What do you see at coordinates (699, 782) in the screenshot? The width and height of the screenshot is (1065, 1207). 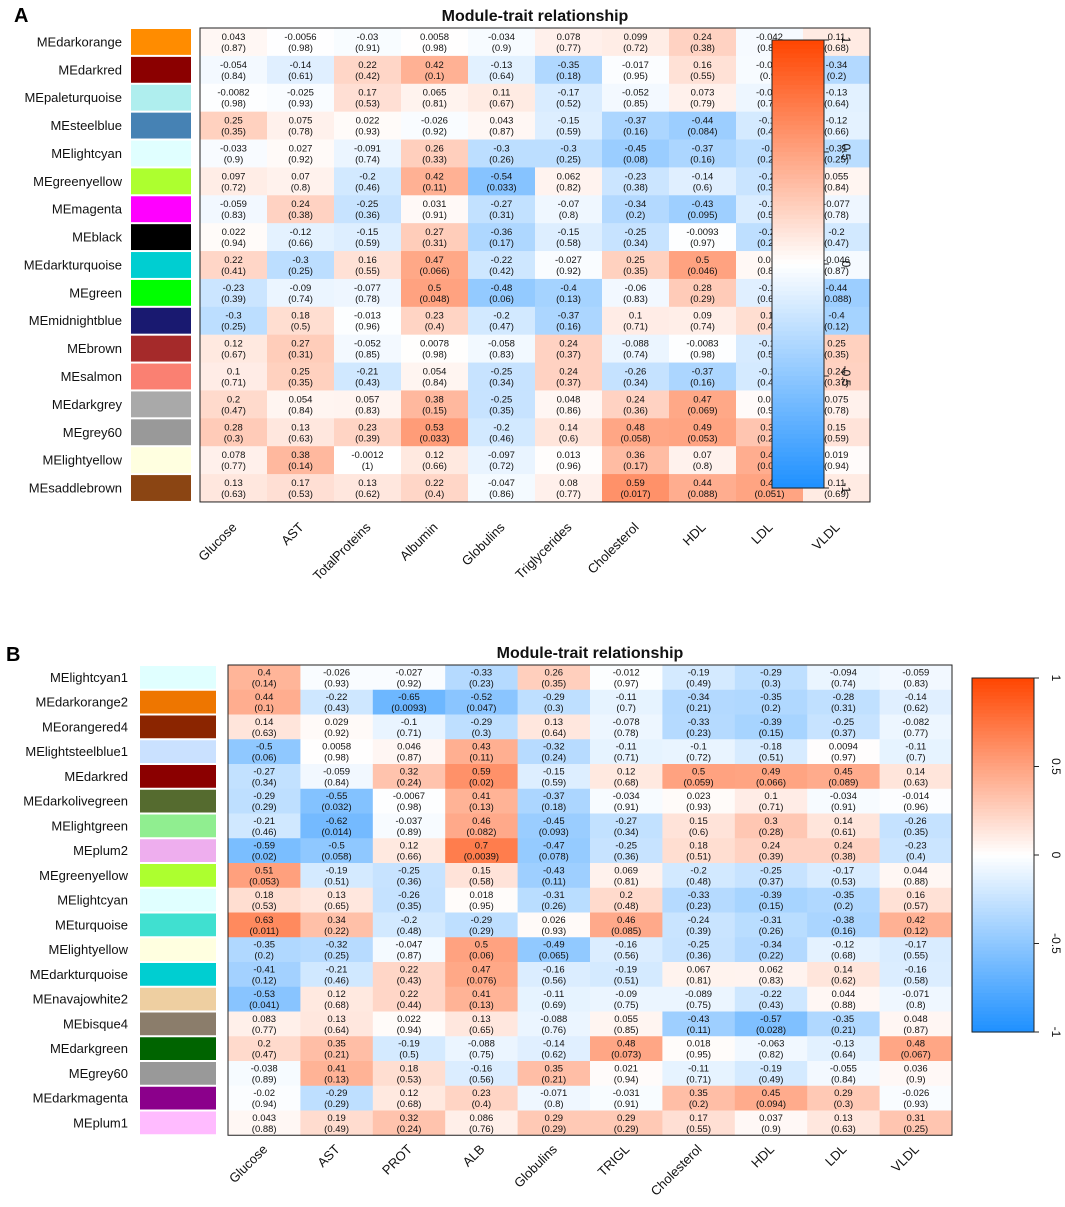 I see `cell-pvalue: (0.059)` at bounding box center [699, 782].